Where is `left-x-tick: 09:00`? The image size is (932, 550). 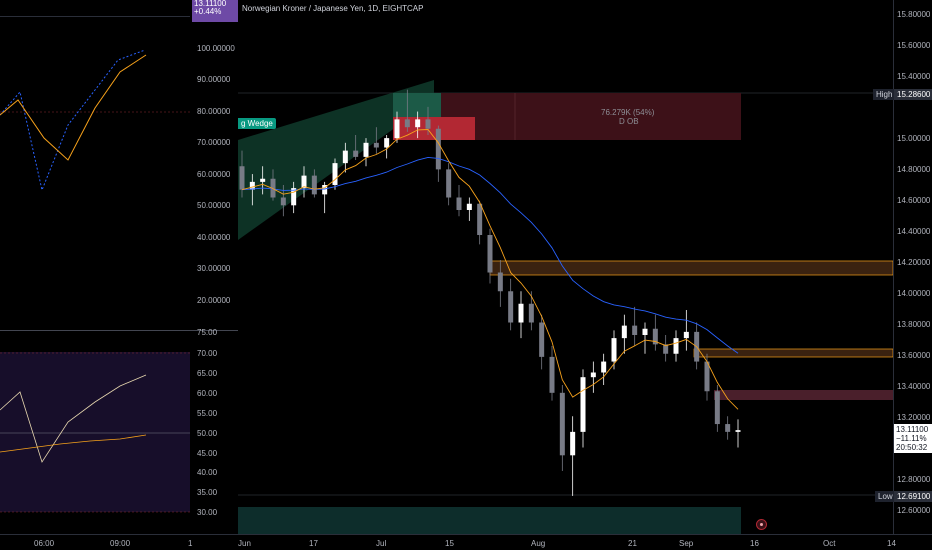
left-x-tick: 09:00 is located at coordinates (120, 543).